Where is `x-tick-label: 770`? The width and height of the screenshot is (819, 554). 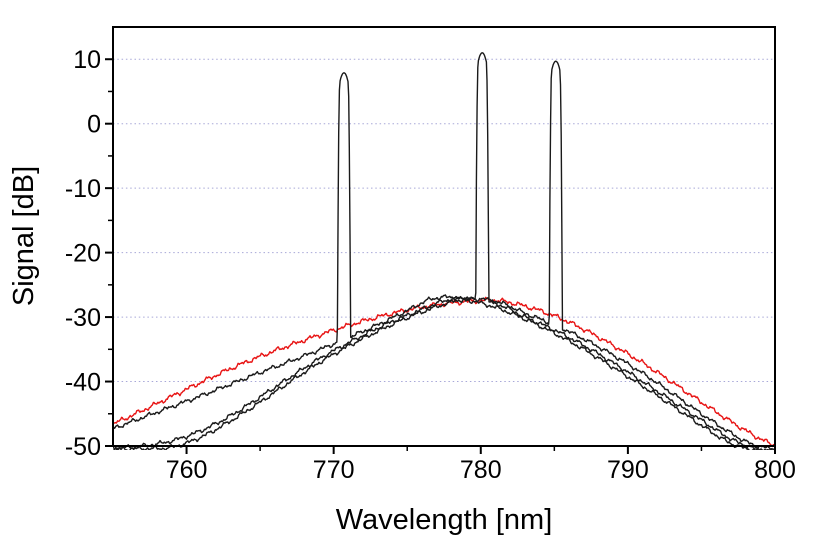
x-tick-label: 770 is located at coordinates (334, 470).